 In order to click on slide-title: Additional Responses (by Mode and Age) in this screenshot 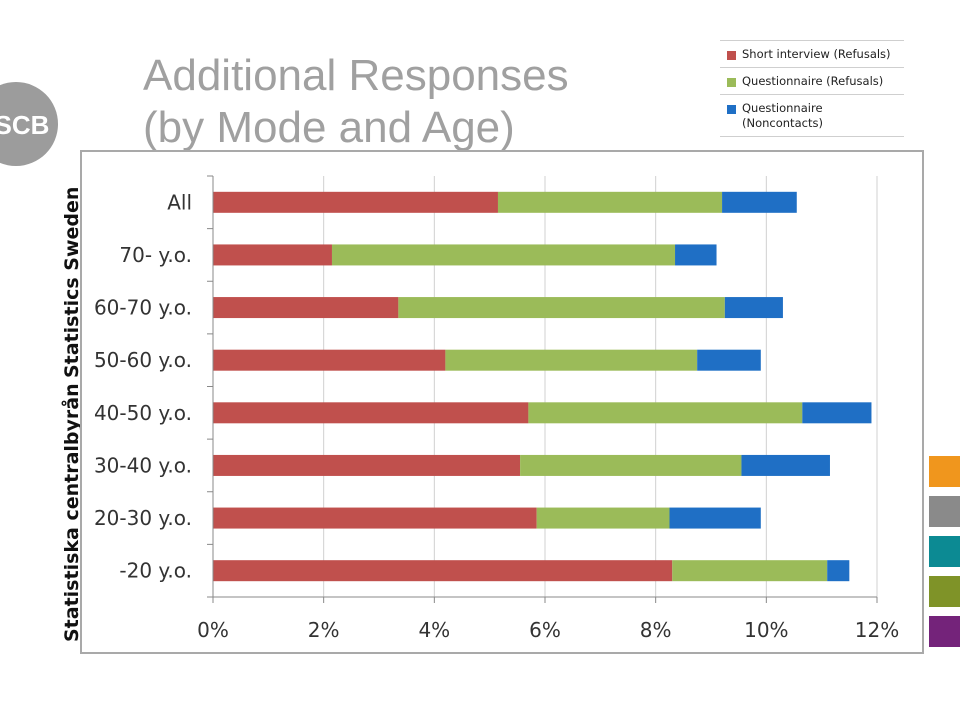, I will do `click(356, 102)`.